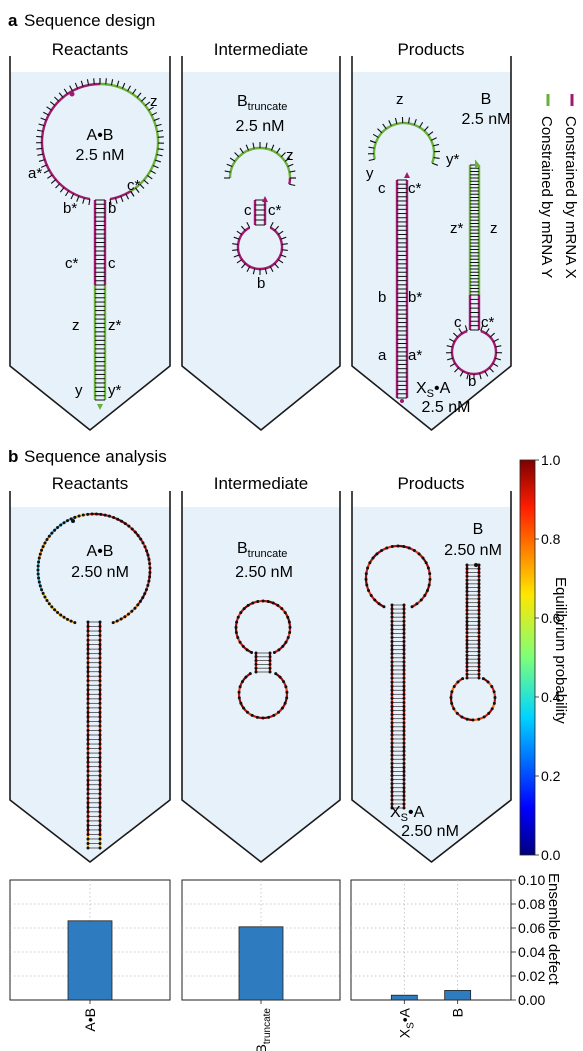 Image resolution: width=583 pixels, height=1051 pixels. I want to click on x-tick-label: XS•A, so click(406, 1022).